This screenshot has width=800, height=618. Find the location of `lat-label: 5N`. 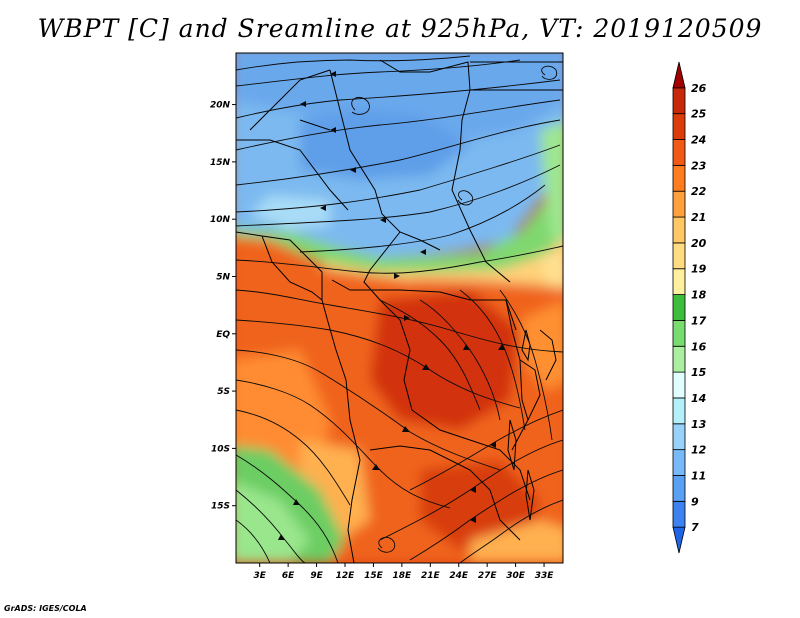

lat-label: 5N is located at coordinates (223, 277).